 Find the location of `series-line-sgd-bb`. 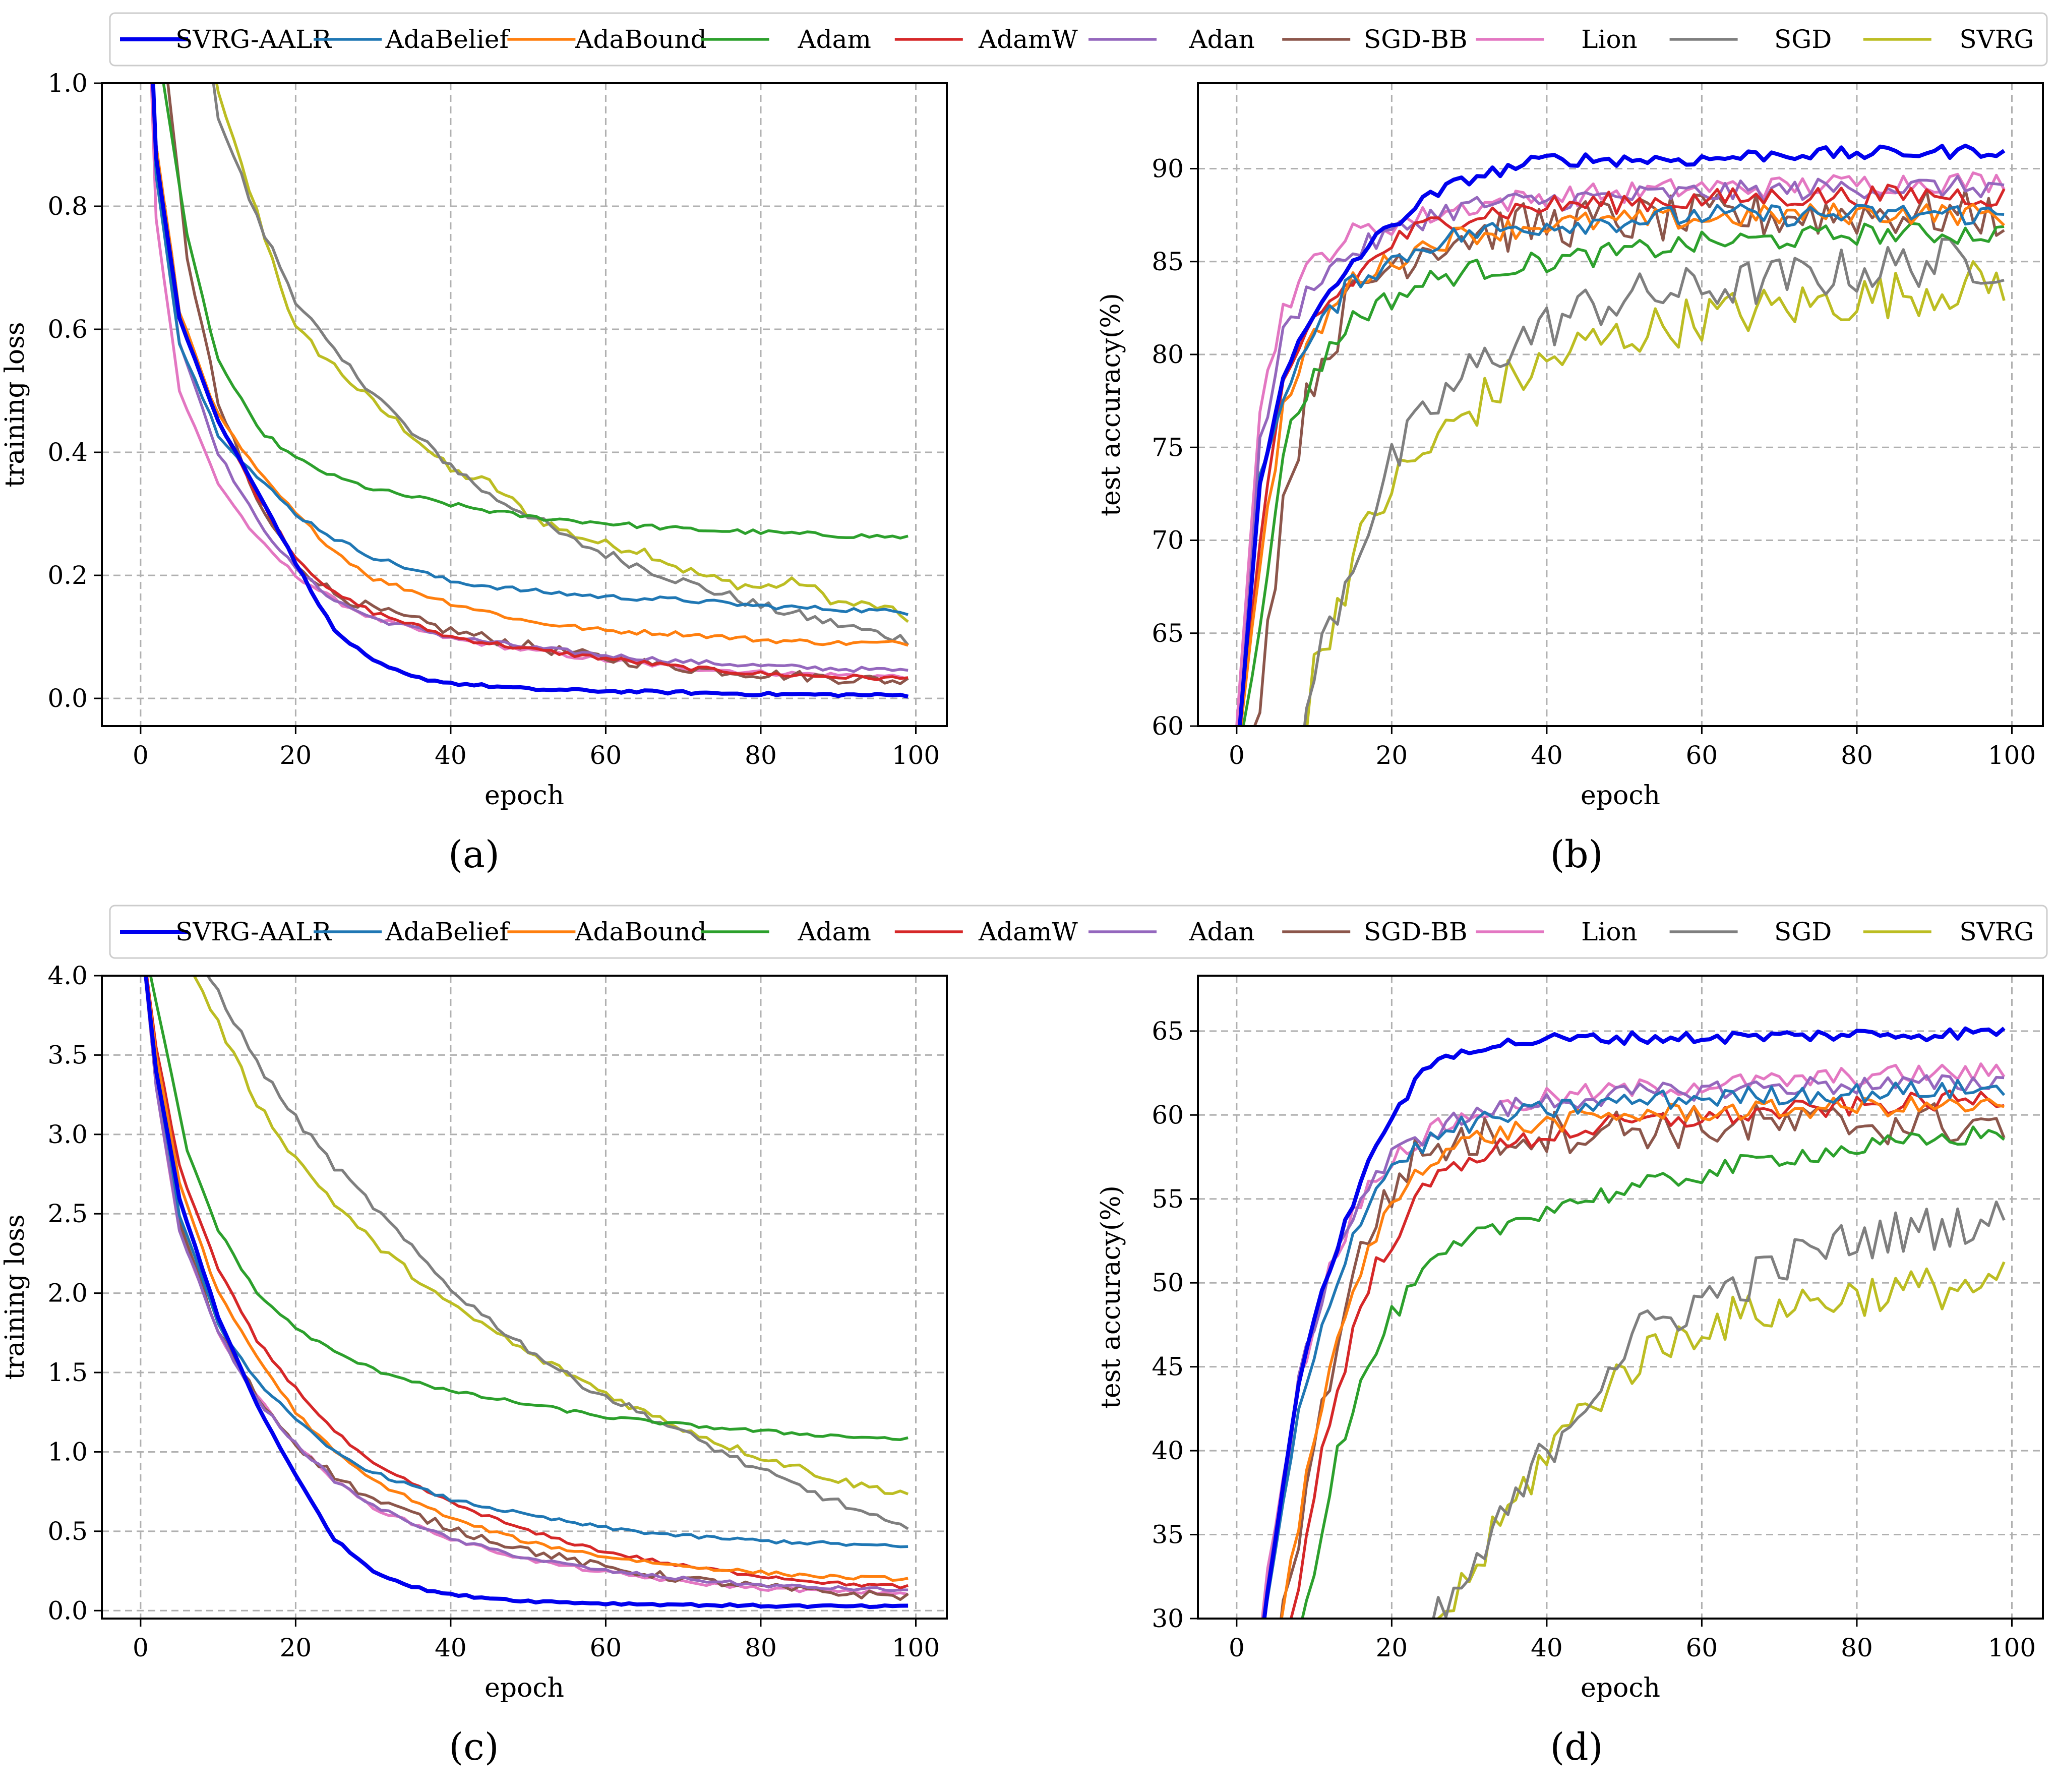

series-line-sgd-bb is located at coordinates (1643, 1360).